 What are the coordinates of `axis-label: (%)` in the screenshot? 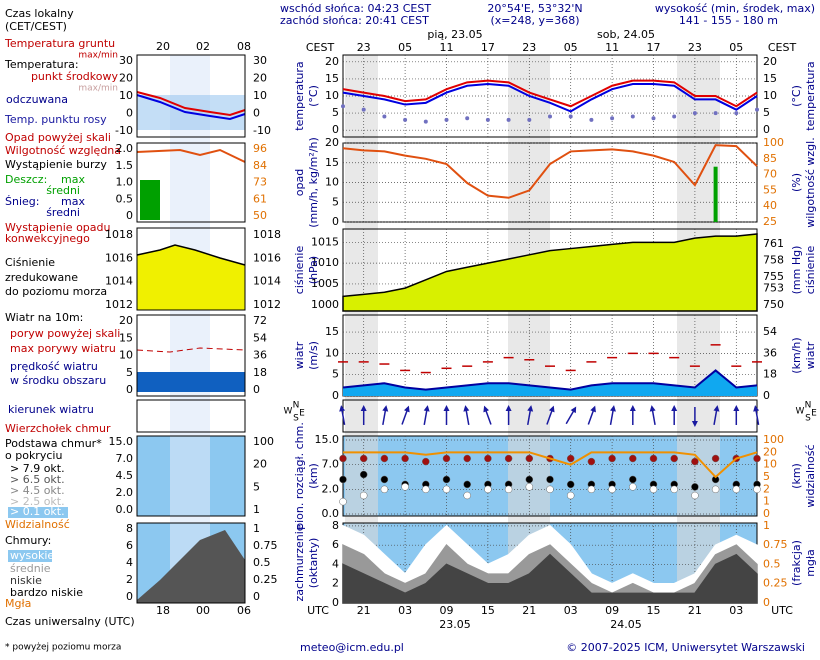 It's located at (796, 182).